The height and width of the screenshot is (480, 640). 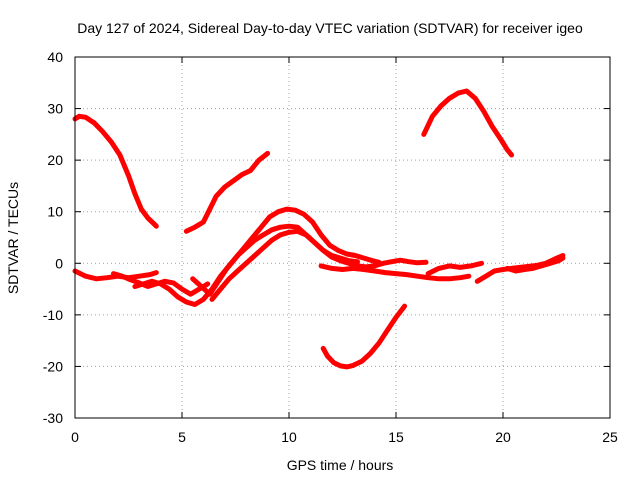 What do you see at coordinates (55, 160) in the screenshot?
I see `y-tick-label: 20` at bounding box center [55, 160].